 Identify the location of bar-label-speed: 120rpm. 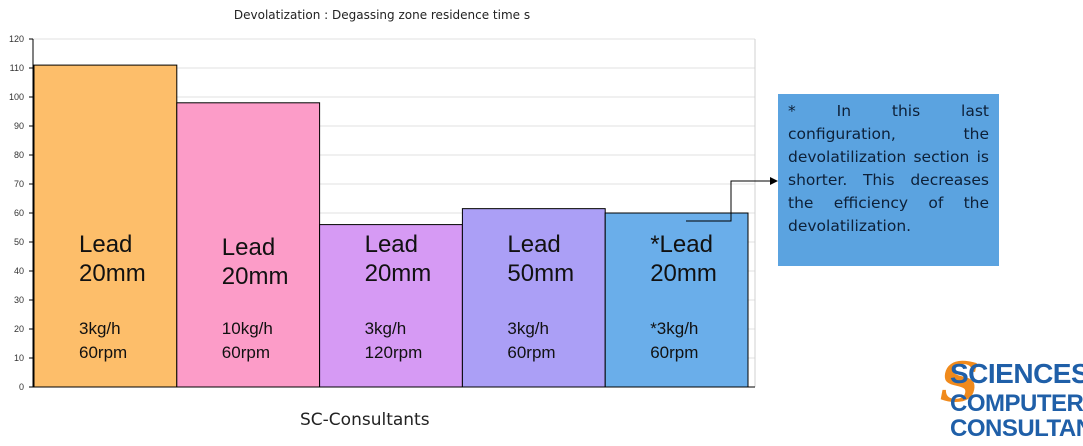
(394, 352).